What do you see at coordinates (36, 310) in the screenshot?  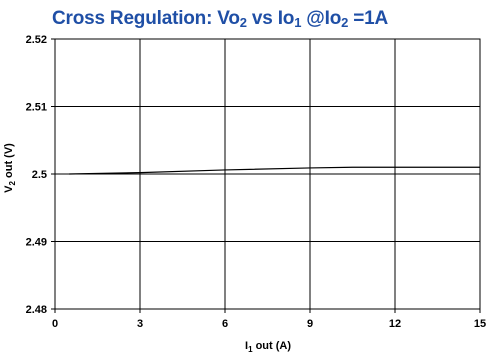 I see `y-tick-label: 2.48` at bounding box center [36, 310].